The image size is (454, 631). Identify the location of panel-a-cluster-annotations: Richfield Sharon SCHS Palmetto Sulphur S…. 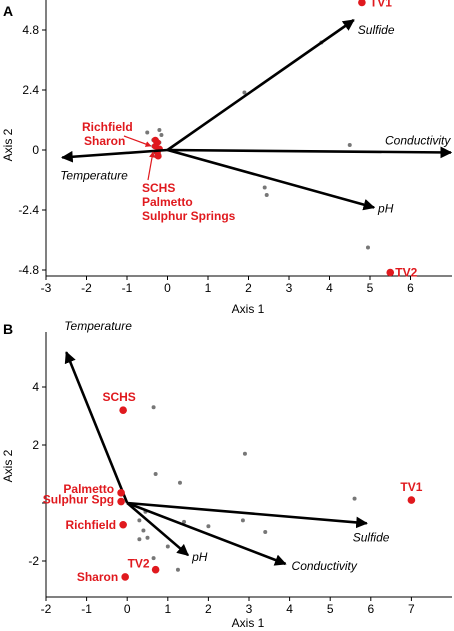
(159, 171).